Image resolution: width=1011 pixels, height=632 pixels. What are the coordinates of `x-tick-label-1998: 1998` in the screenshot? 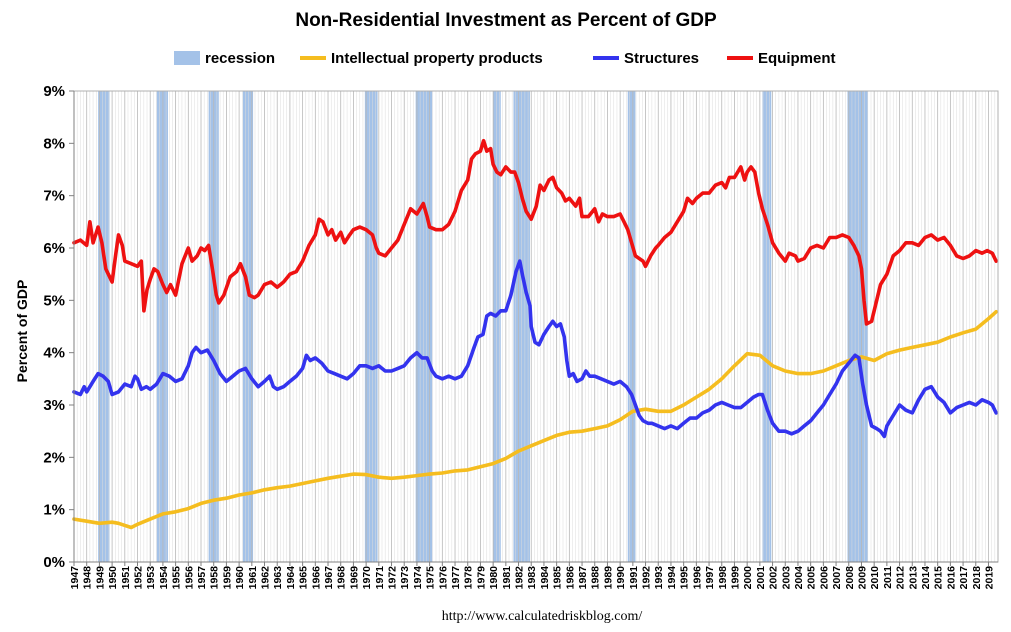 It's located at (723, 578).